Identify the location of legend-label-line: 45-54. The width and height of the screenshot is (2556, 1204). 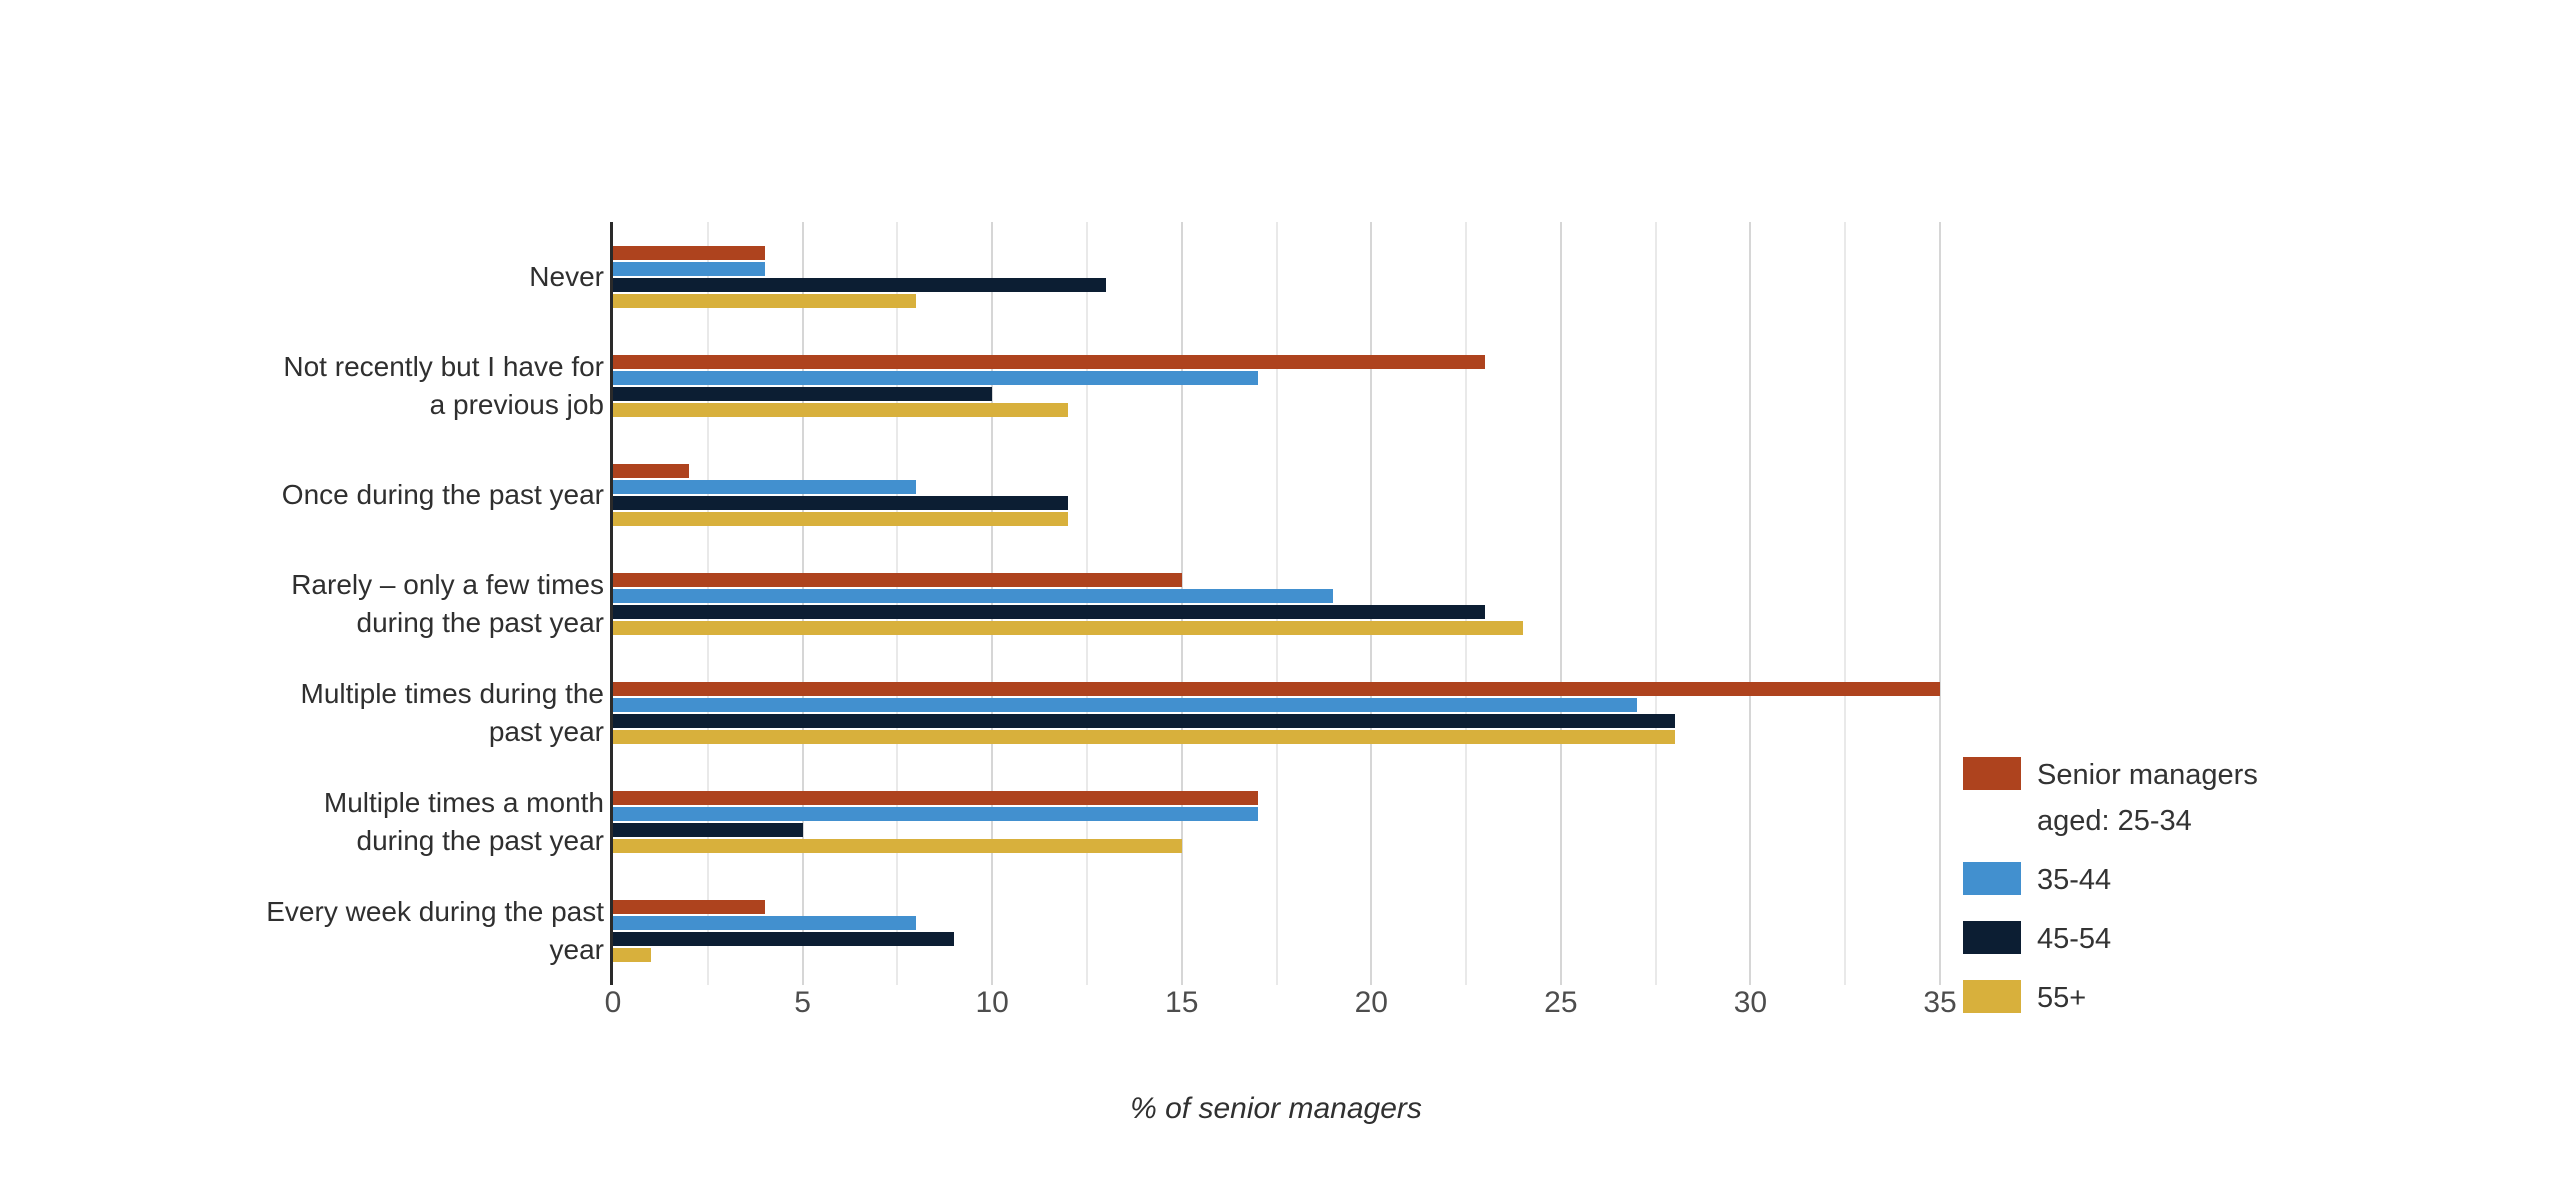
(2074, 939).